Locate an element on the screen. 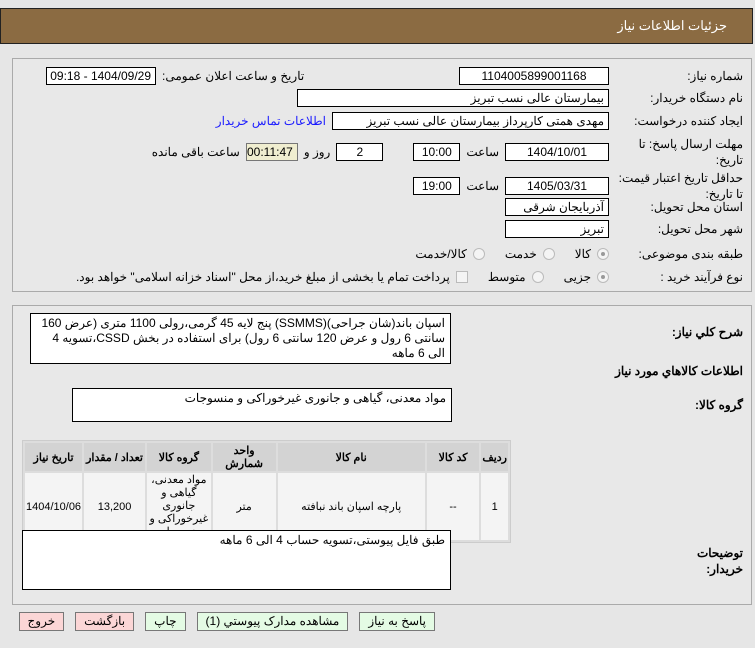 This screenshot has width=755, height=648. contact-buyer-link: اطلاعات تماس خریدار is located at coordinates (270, 121).